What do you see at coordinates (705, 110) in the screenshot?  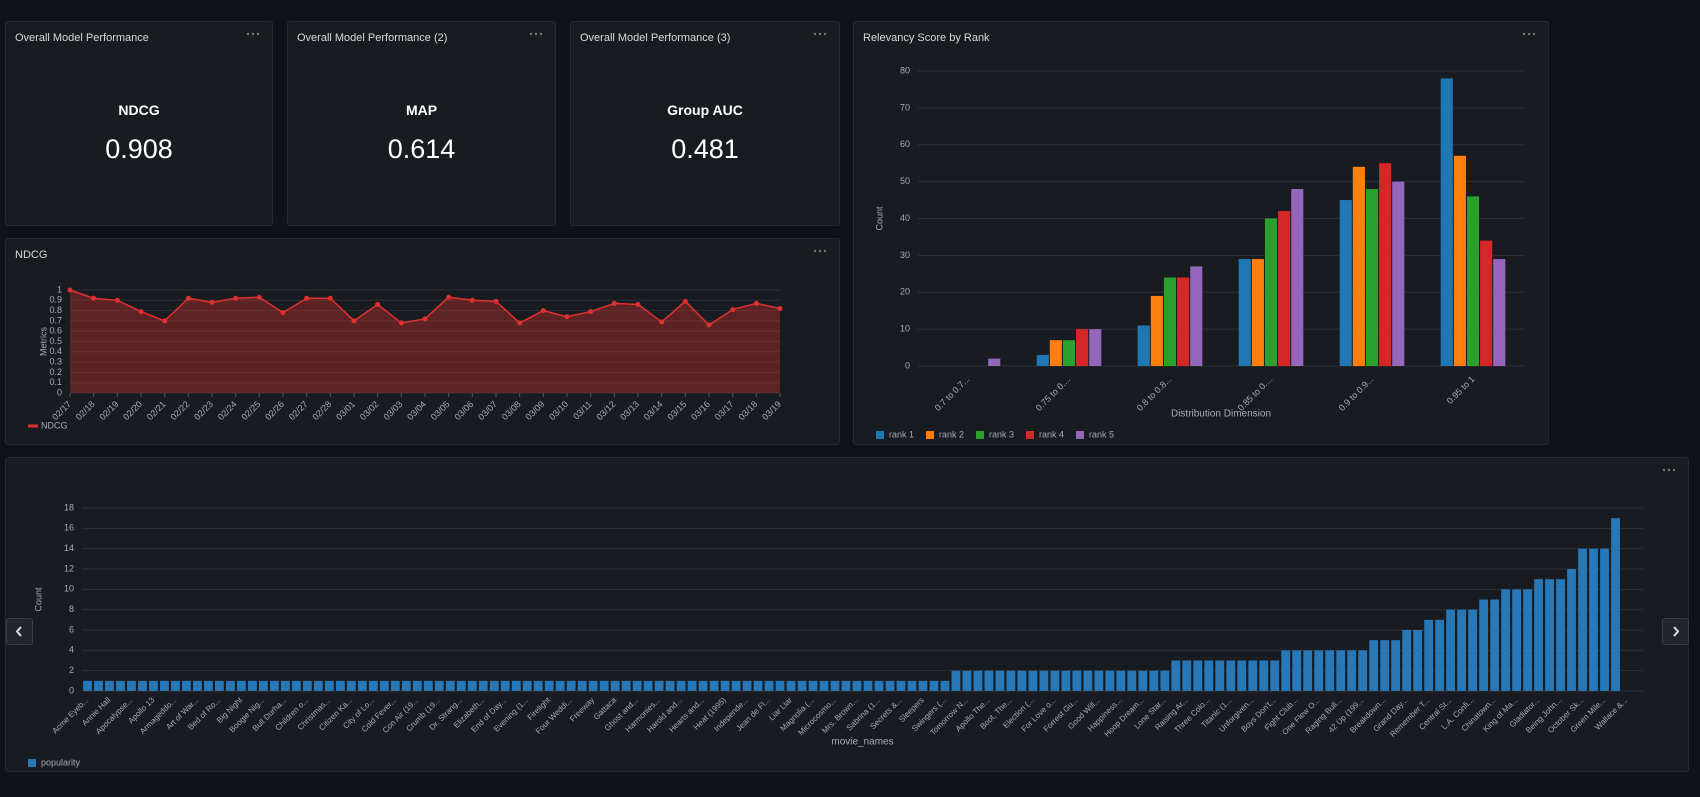 I see `kpi-label: Group AUC` at bounding box center [705, 110].